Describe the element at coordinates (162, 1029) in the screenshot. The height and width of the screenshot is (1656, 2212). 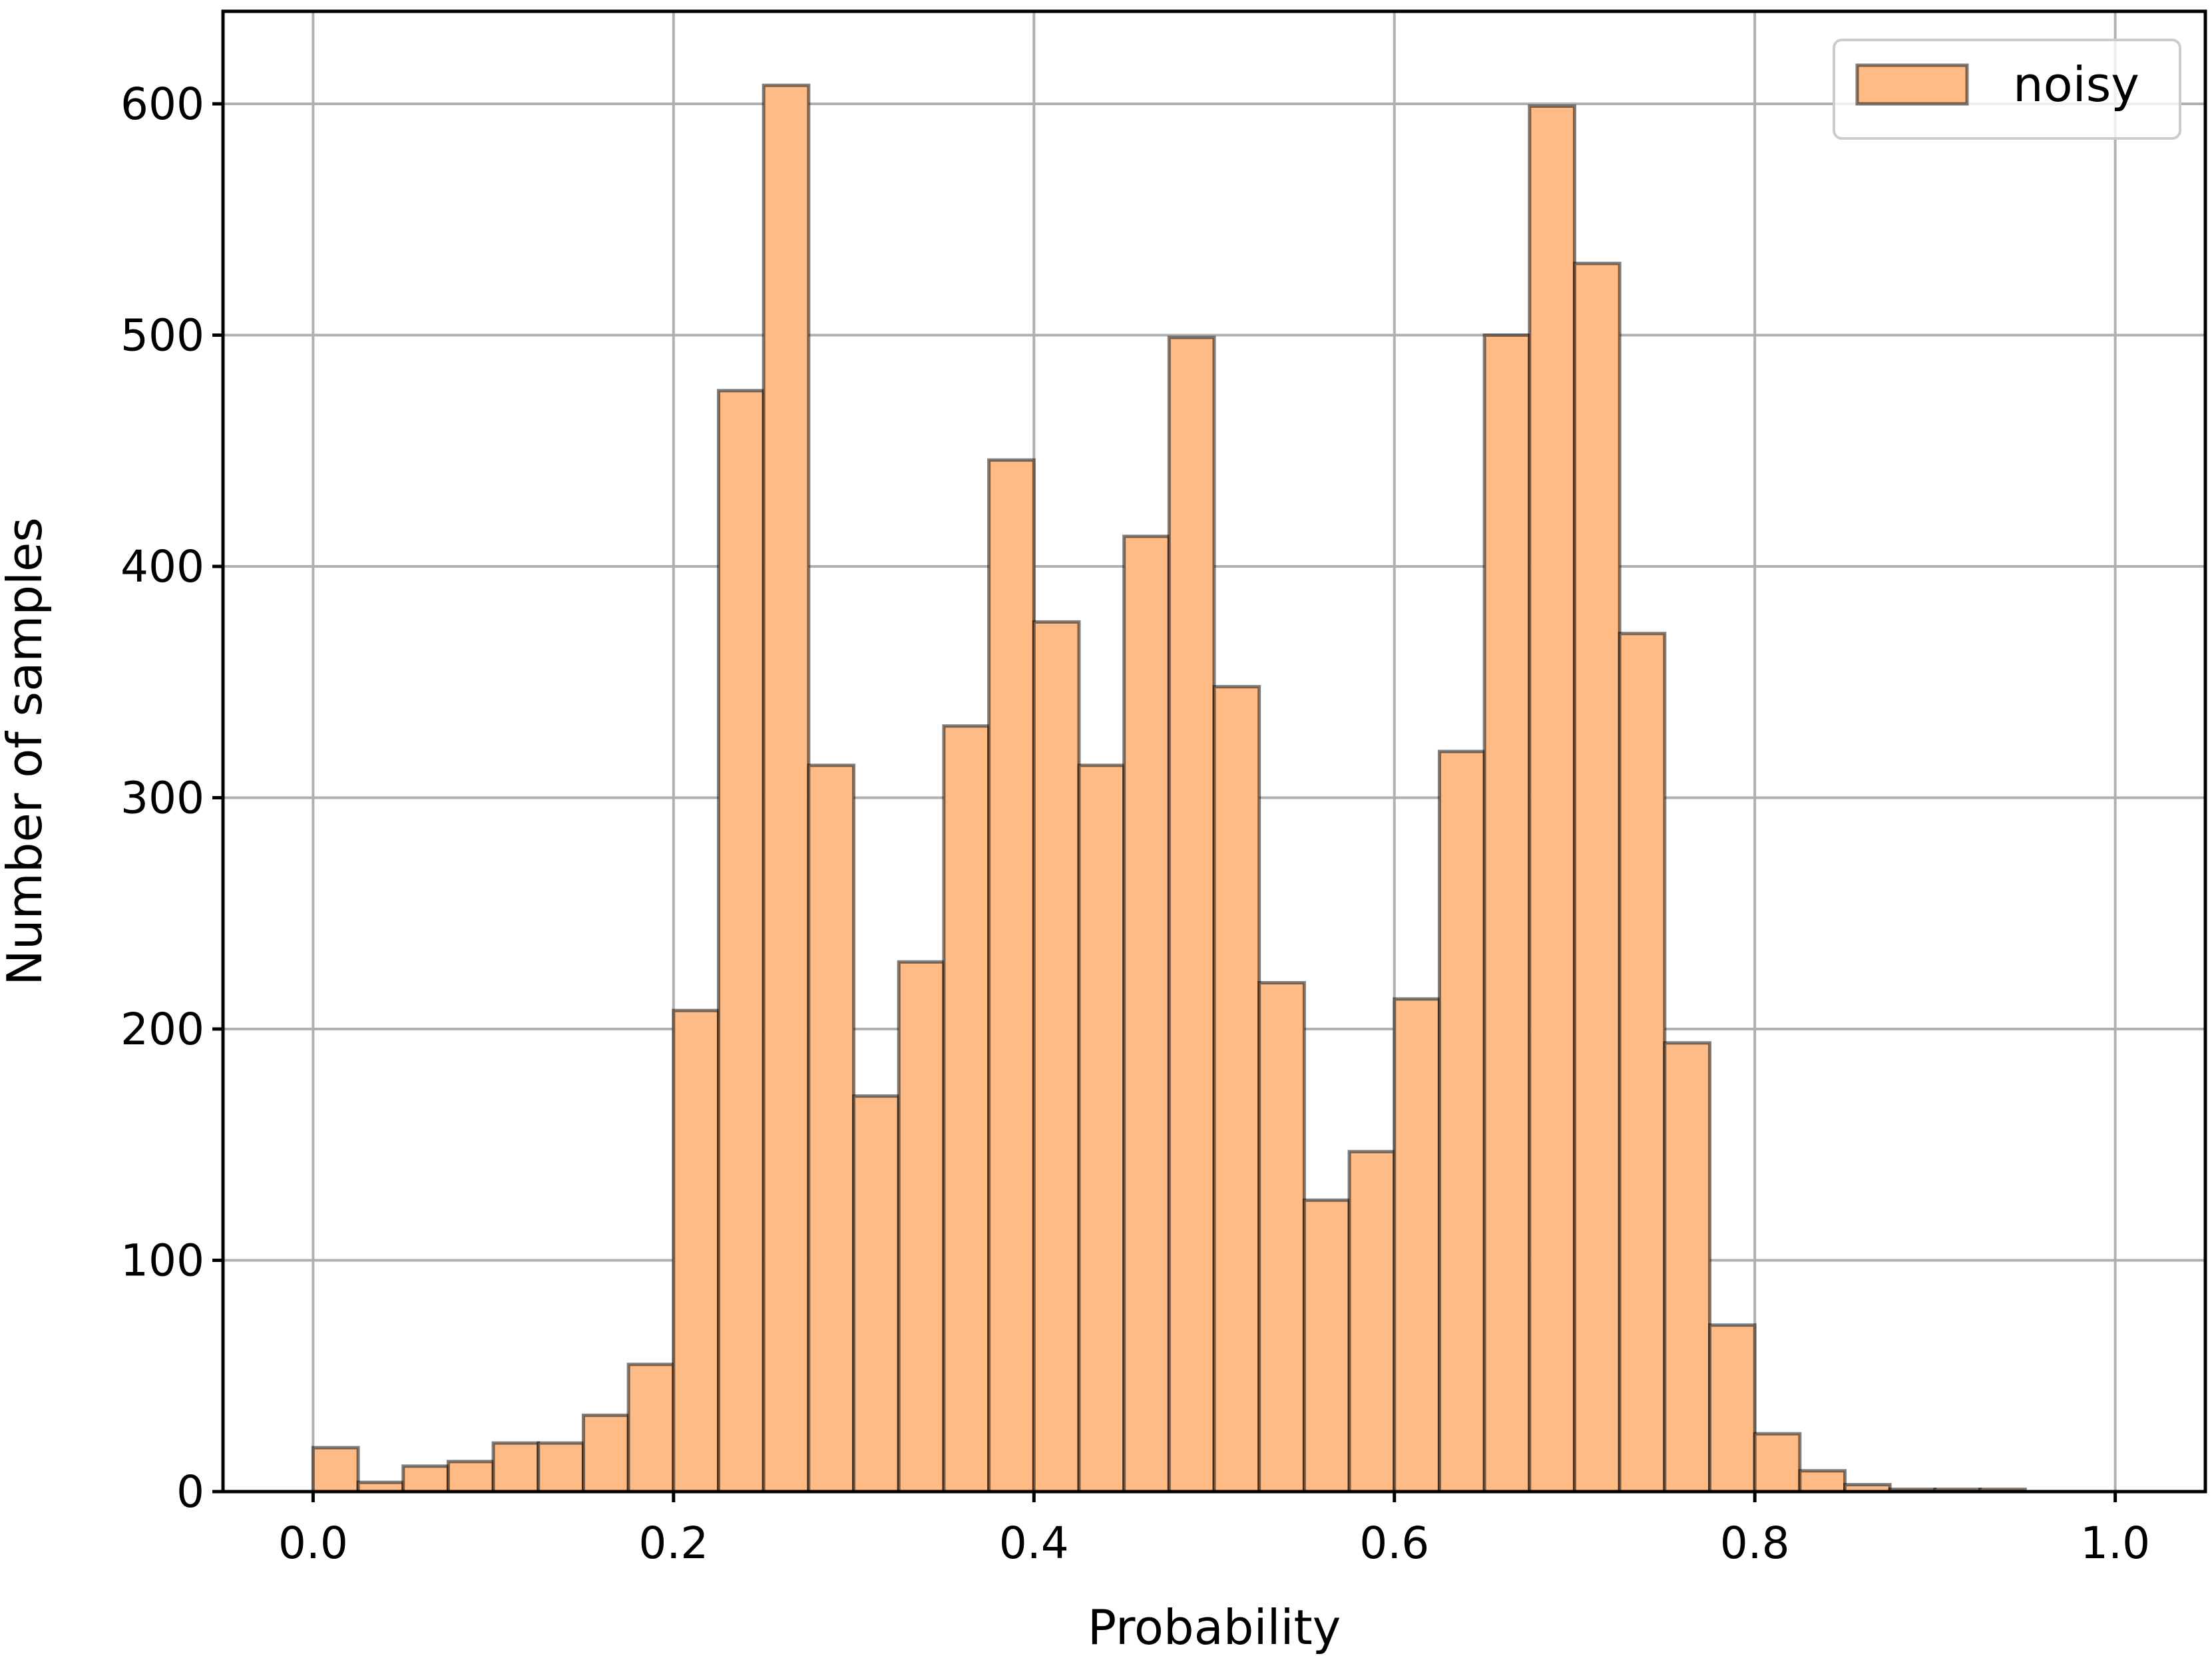
I see `y-tick-label: 200` at that location.